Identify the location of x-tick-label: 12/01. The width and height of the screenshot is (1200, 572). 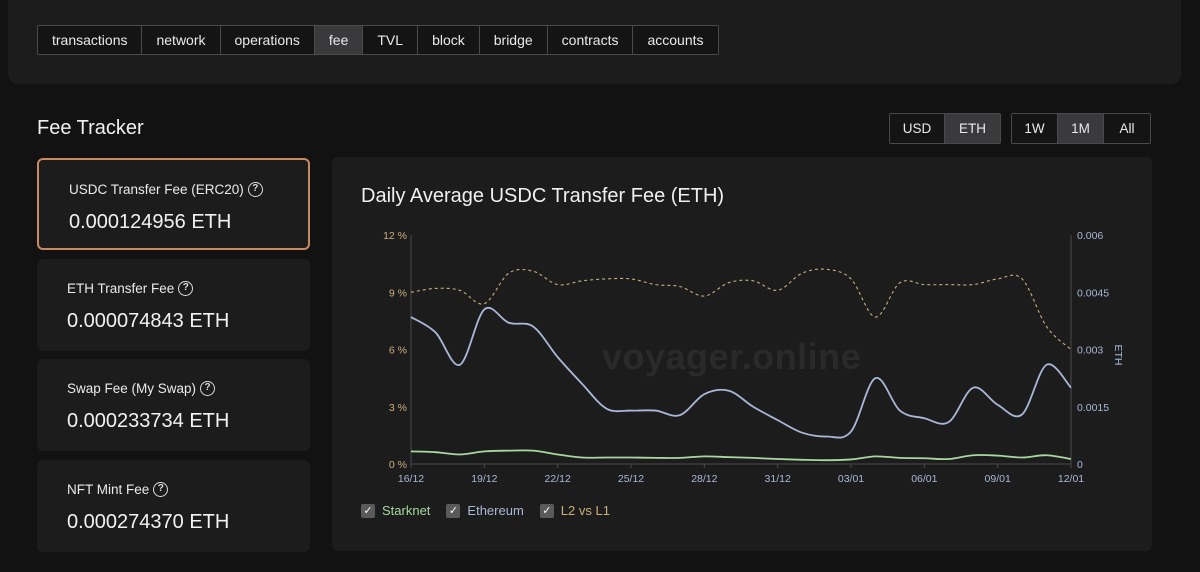
(1071, 479).